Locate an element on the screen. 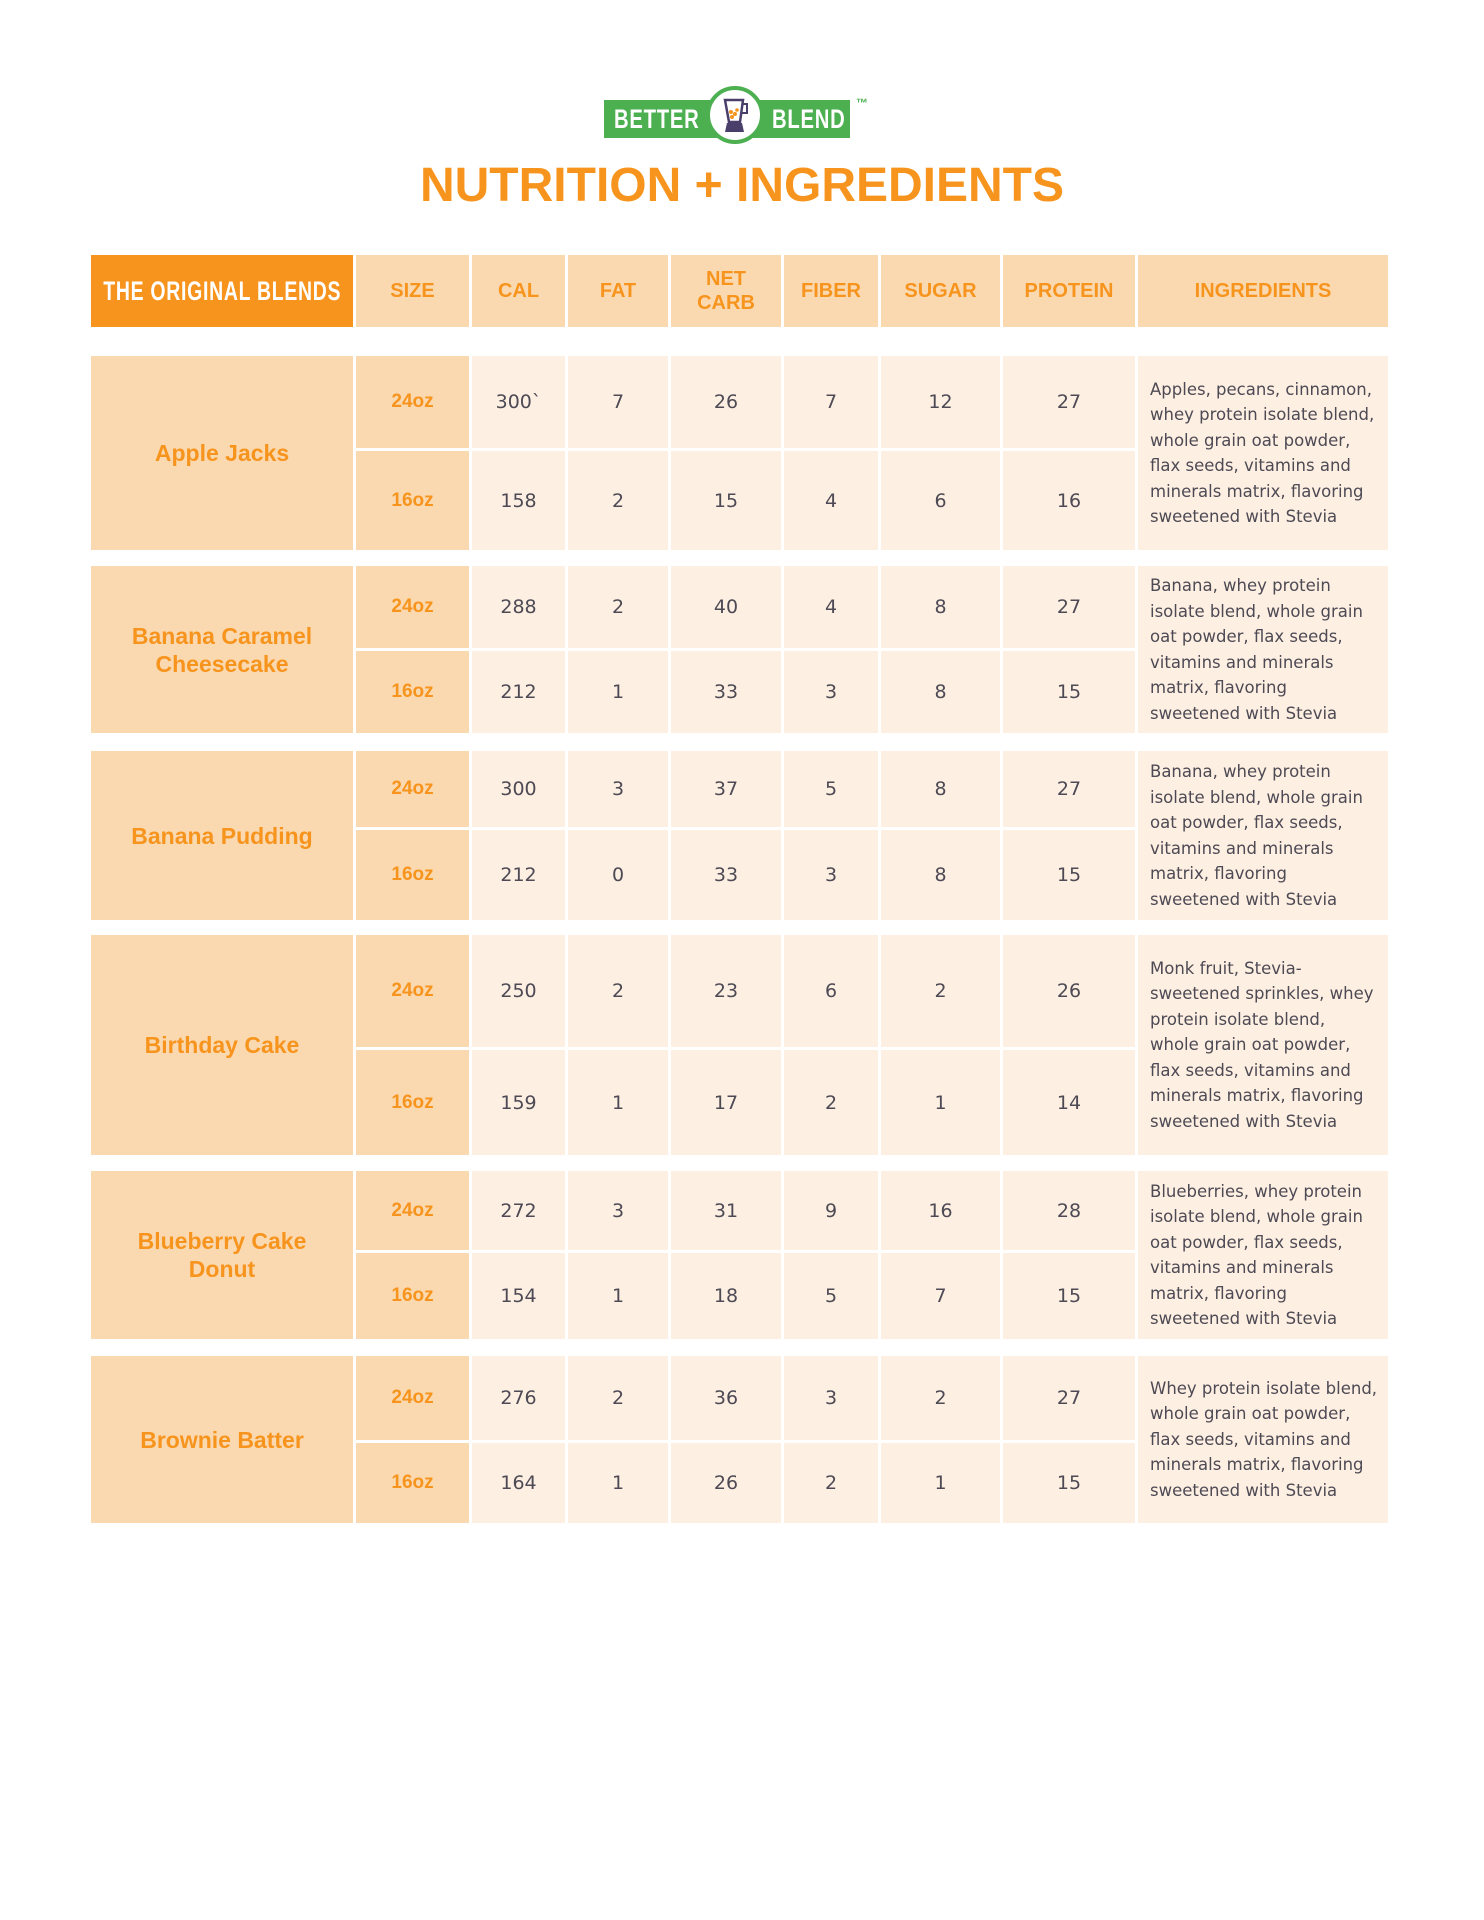 This screenshot has height=1920, width=1484. protein-header: PROTEIN is located at coordinates (1069, 291).